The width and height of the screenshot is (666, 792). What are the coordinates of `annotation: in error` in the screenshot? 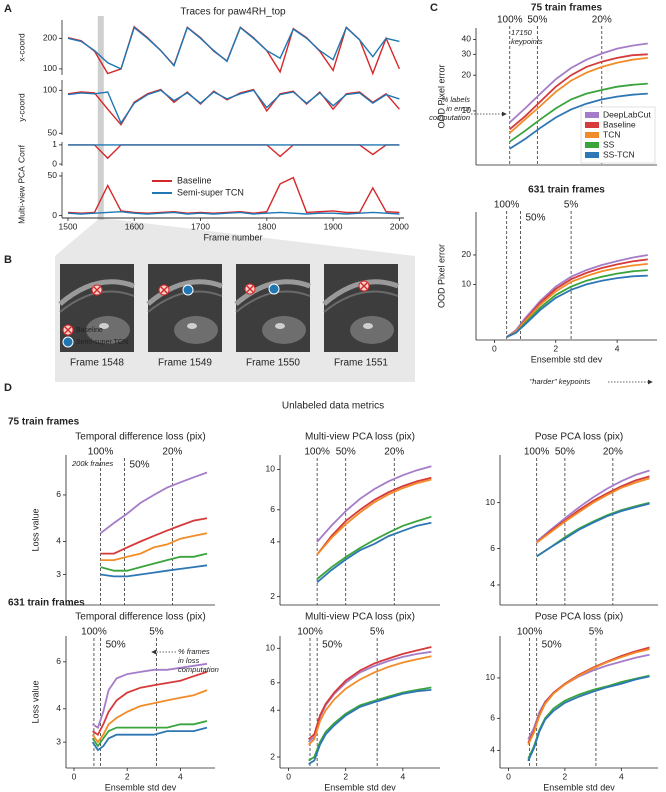 It's located at (458, 108).